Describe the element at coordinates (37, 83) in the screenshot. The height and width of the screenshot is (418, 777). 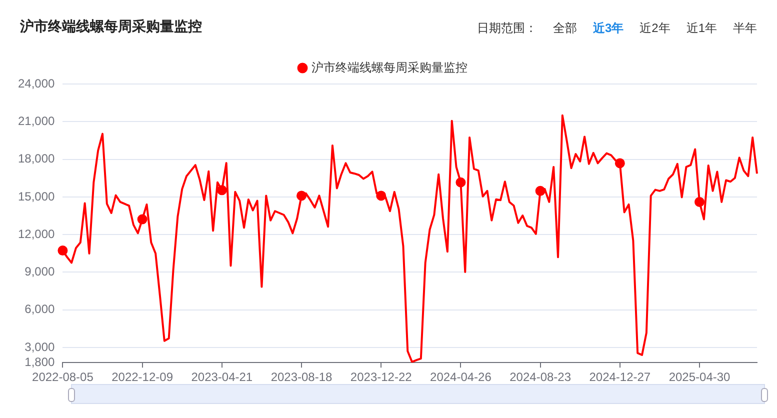
I see `y-tick-label: 24,000` at that location.